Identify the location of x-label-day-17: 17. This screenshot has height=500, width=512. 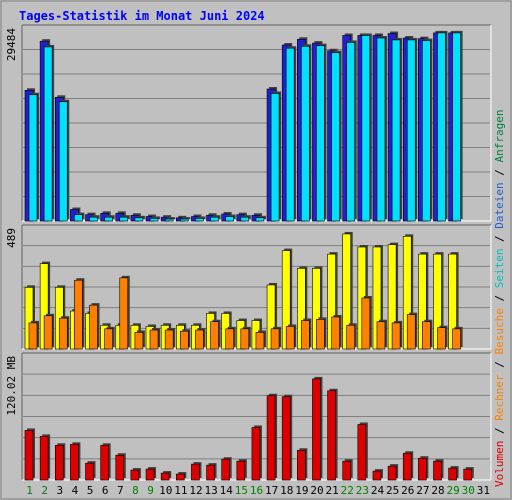
(271, 490).